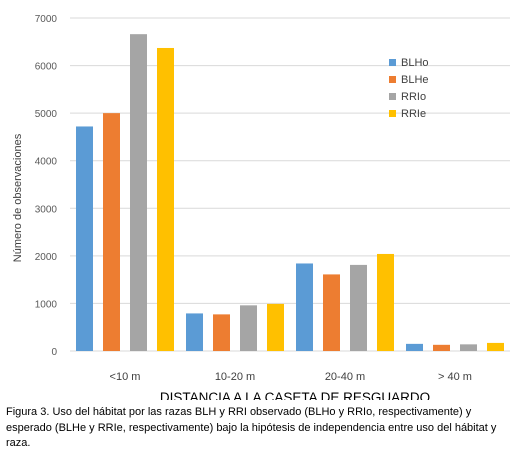 The width and height of the screenshot is (525, 469). I want to click on legend-item: BLHo, so click(409, 62).